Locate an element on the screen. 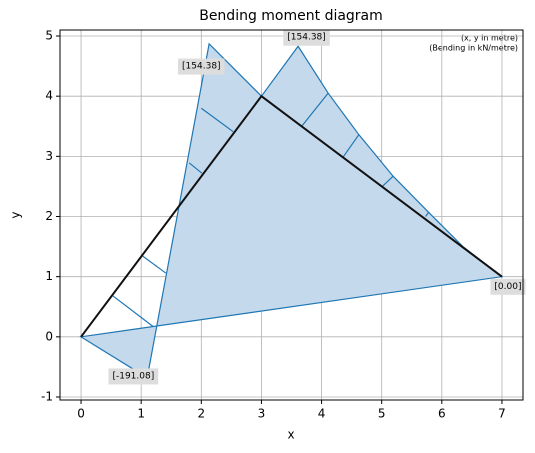 The width and height of the screenshot is (535, 453). x-tick-label: 5 is located at coordinates (382, 414).